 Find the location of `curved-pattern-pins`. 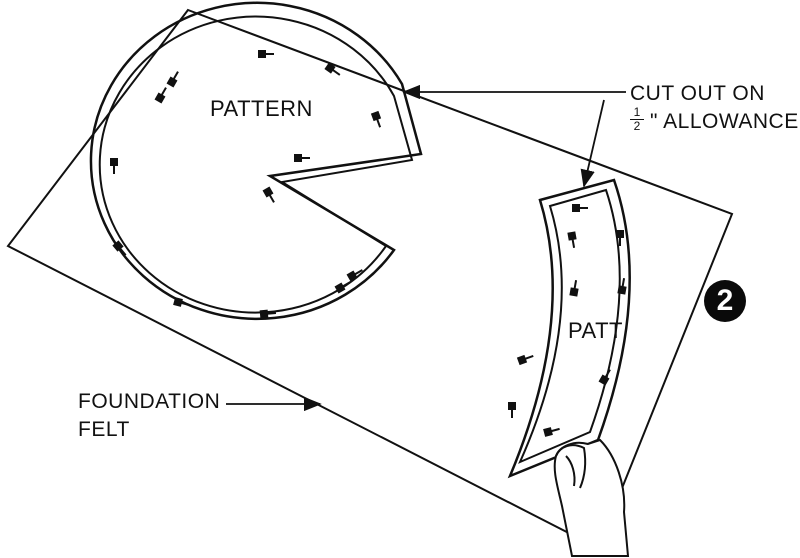

curved-pattern-pins is located at coordinates (567, 320).